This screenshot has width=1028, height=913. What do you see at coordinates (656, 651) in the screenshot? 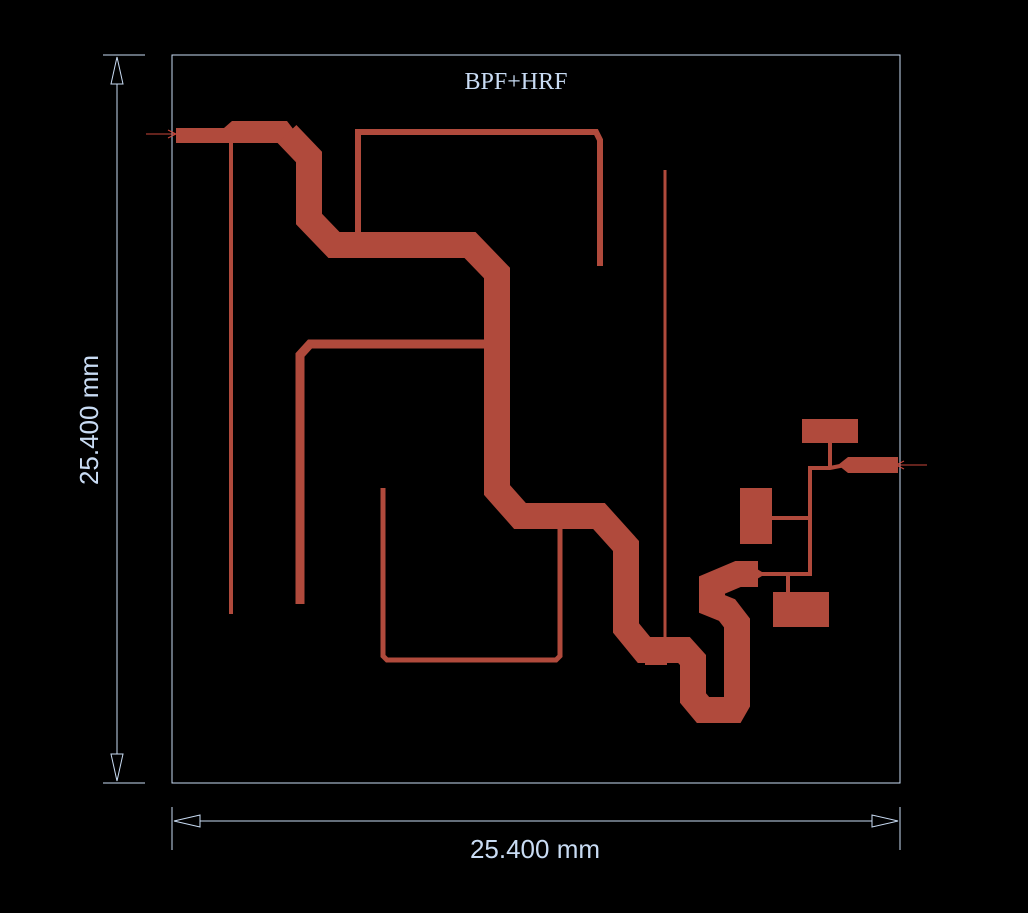
I see `meander-end-pad` at bounding box center [656, 651].